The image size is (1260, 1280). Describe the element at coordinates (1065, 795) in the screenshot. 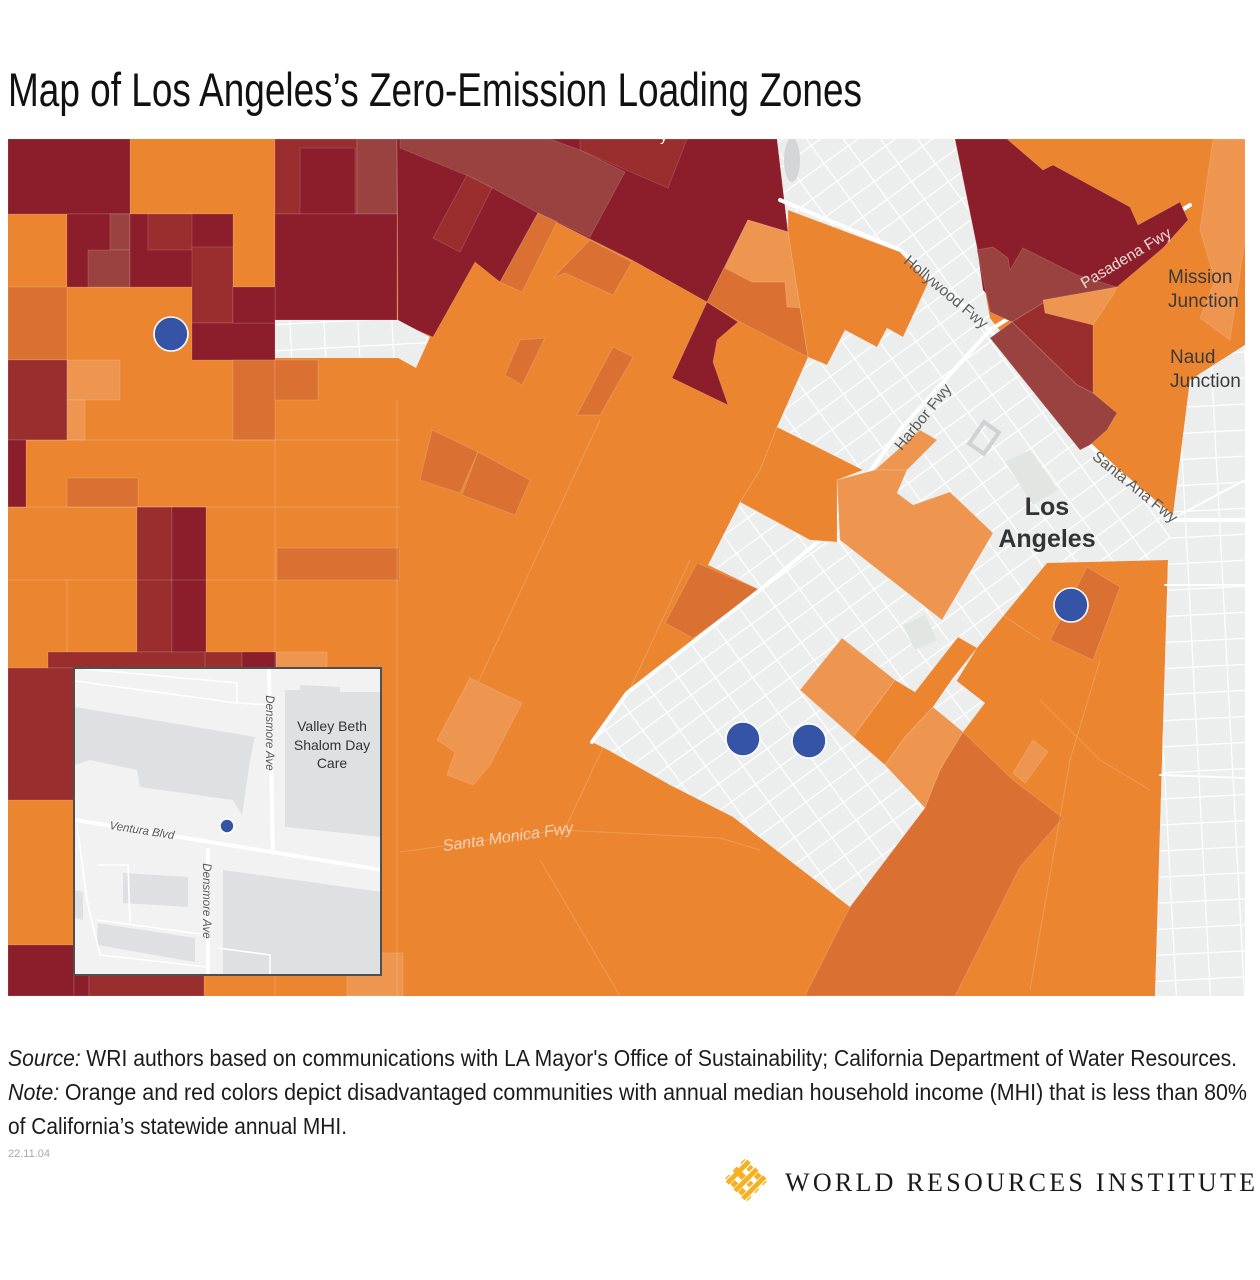

I see `tract-boundaries` at that location.